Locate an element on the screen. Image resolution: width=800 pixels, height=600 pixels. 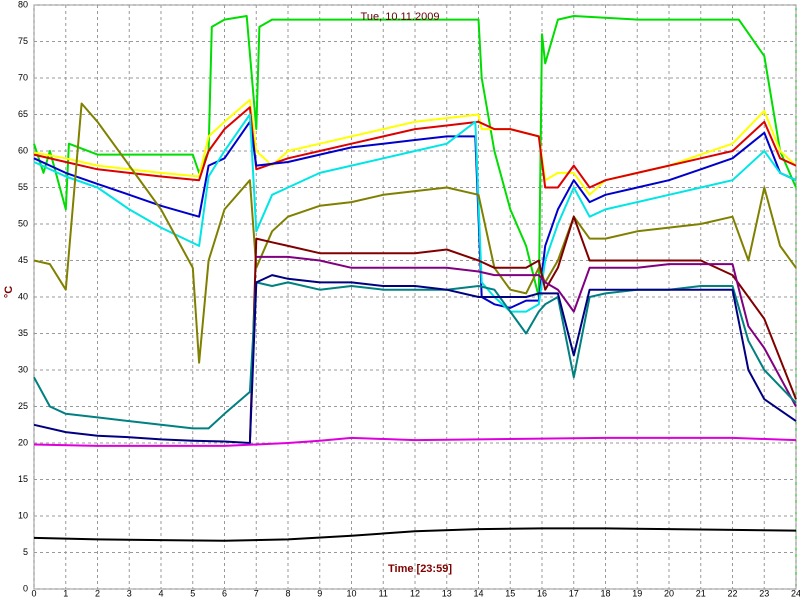
y-tick-label: 70 is located at coordinates (23, 77).